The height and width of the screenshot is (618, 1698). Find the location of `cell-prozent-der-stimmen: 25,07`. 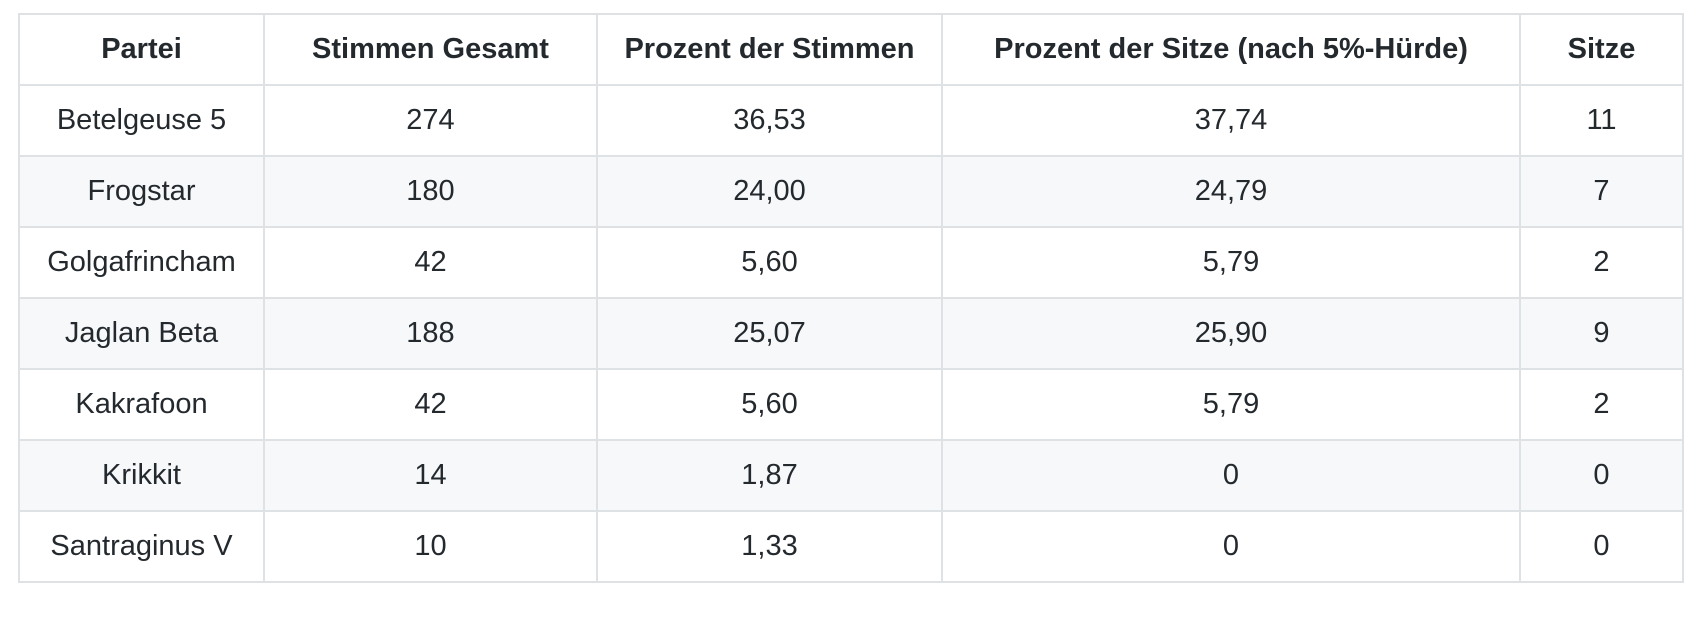

cell-prozent-der-stimmen: 25,07 is located at coordinates (769, 333).